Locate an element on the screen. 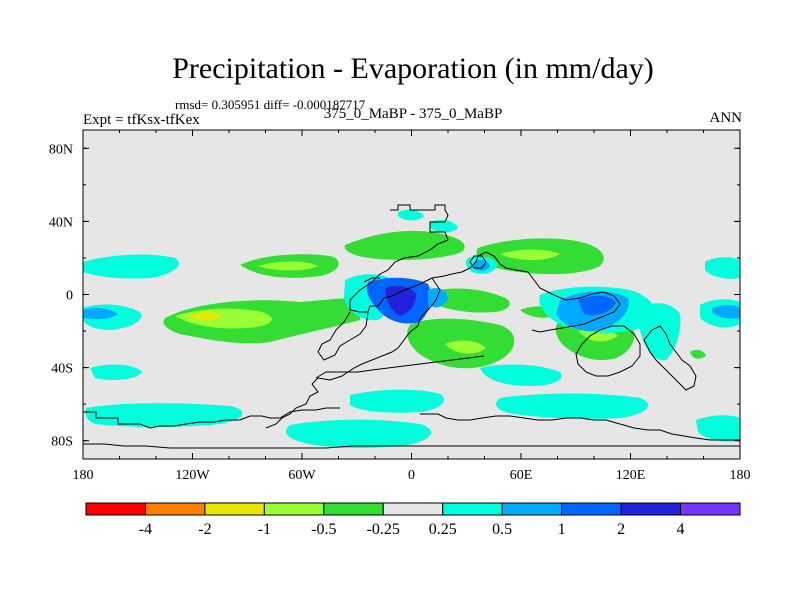  field-cyan-east-pacific-north is located at coordinates (131, 266).